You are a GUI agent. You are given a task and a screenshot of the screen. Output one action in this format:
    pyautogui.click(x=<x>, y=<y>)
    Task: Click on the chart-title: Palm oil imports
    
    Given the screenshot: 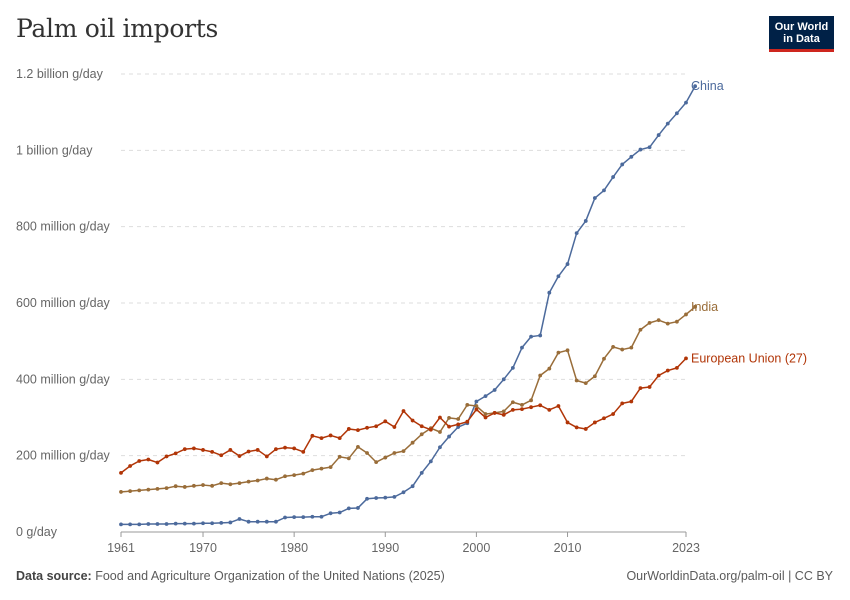 What is the action you would take?
    pyautogui.click(x=117, y=28)
    